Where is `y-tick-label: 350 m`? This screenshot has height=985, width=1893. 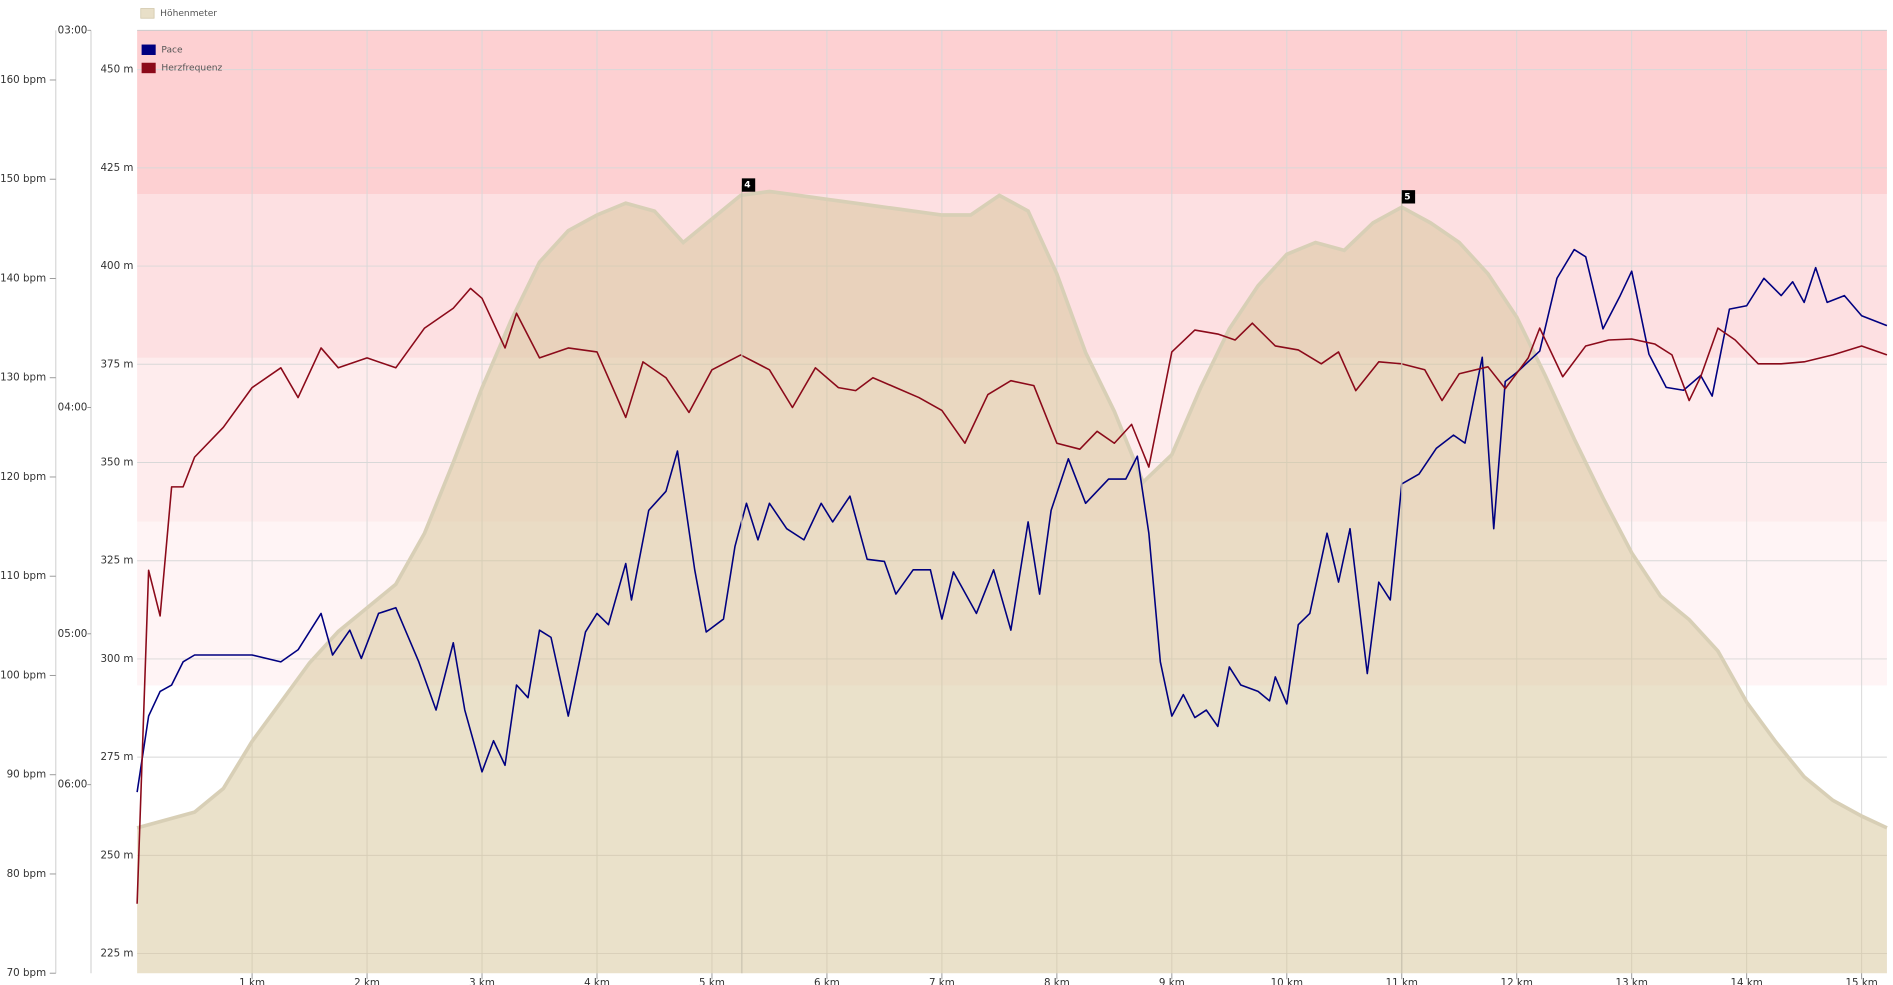 y-tick-label: 350 m is located at coordinates (117, 462).